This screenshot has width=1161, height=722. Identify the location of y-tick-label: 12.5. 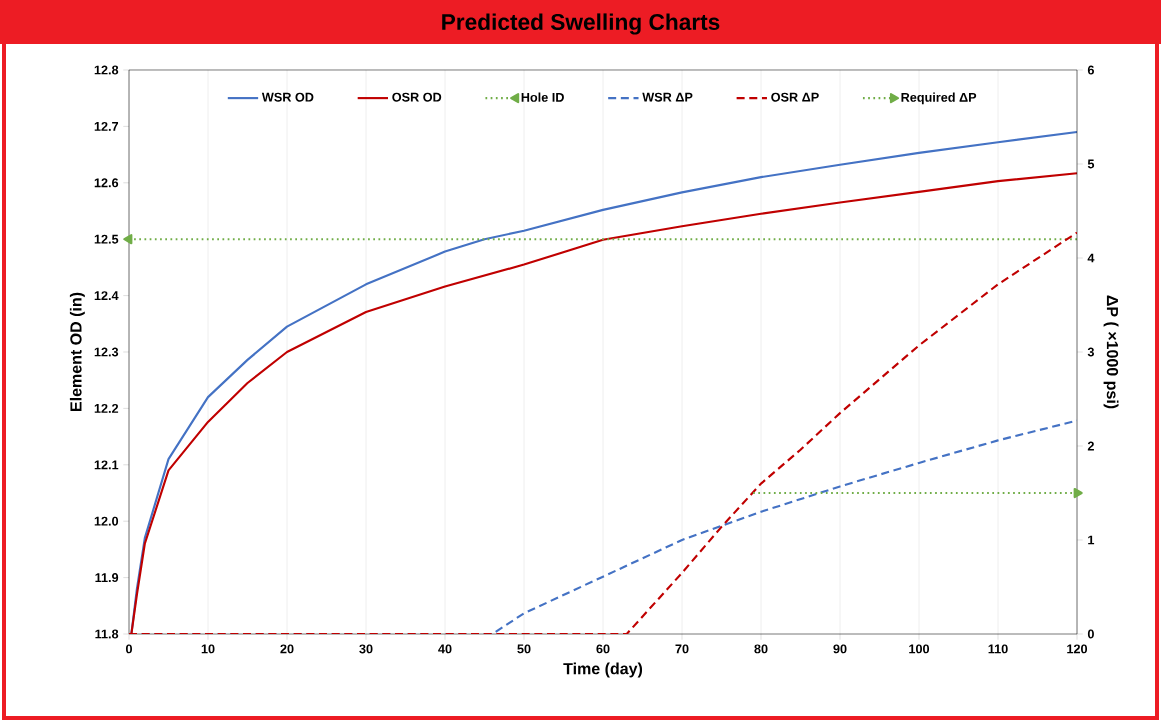
(106, 239).